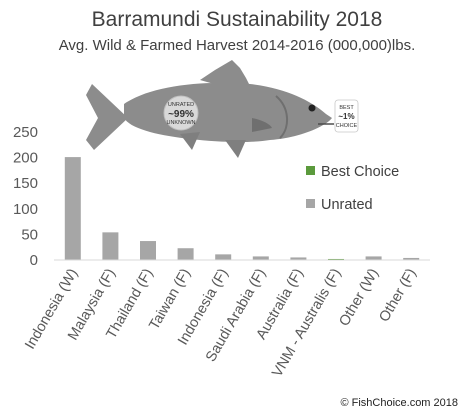 The width and height of the screenshot is (474, 418). I want to click on legend-label-unrated: Unrated, so click(347, 205).